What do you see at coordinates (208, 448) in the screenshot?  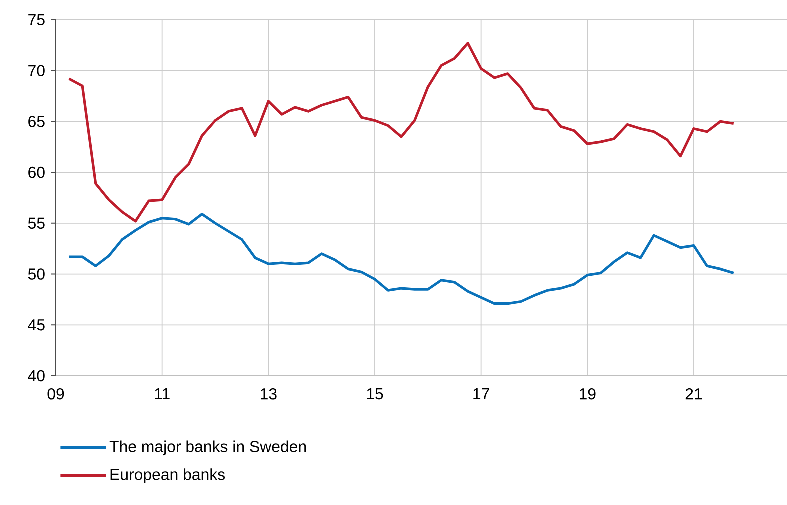 I see `legend-label: The major banks in Sweden` at bounding box center [208, 448].